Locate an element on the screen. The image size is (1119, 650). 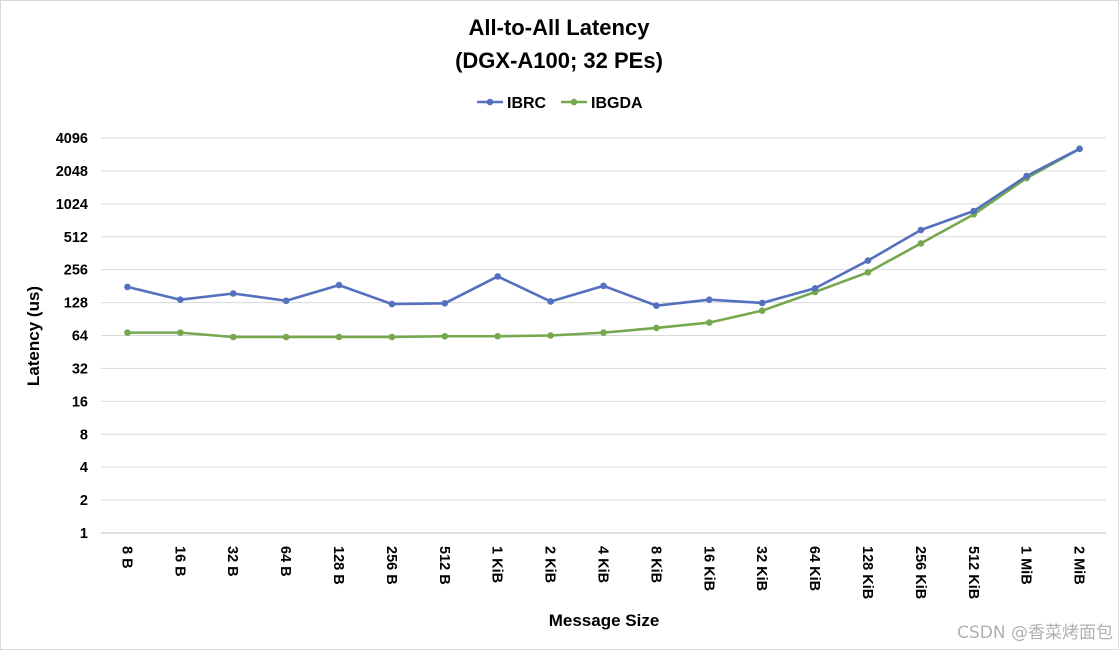
x-tick-label: 4 KiB is located at coordinates (603, 564).